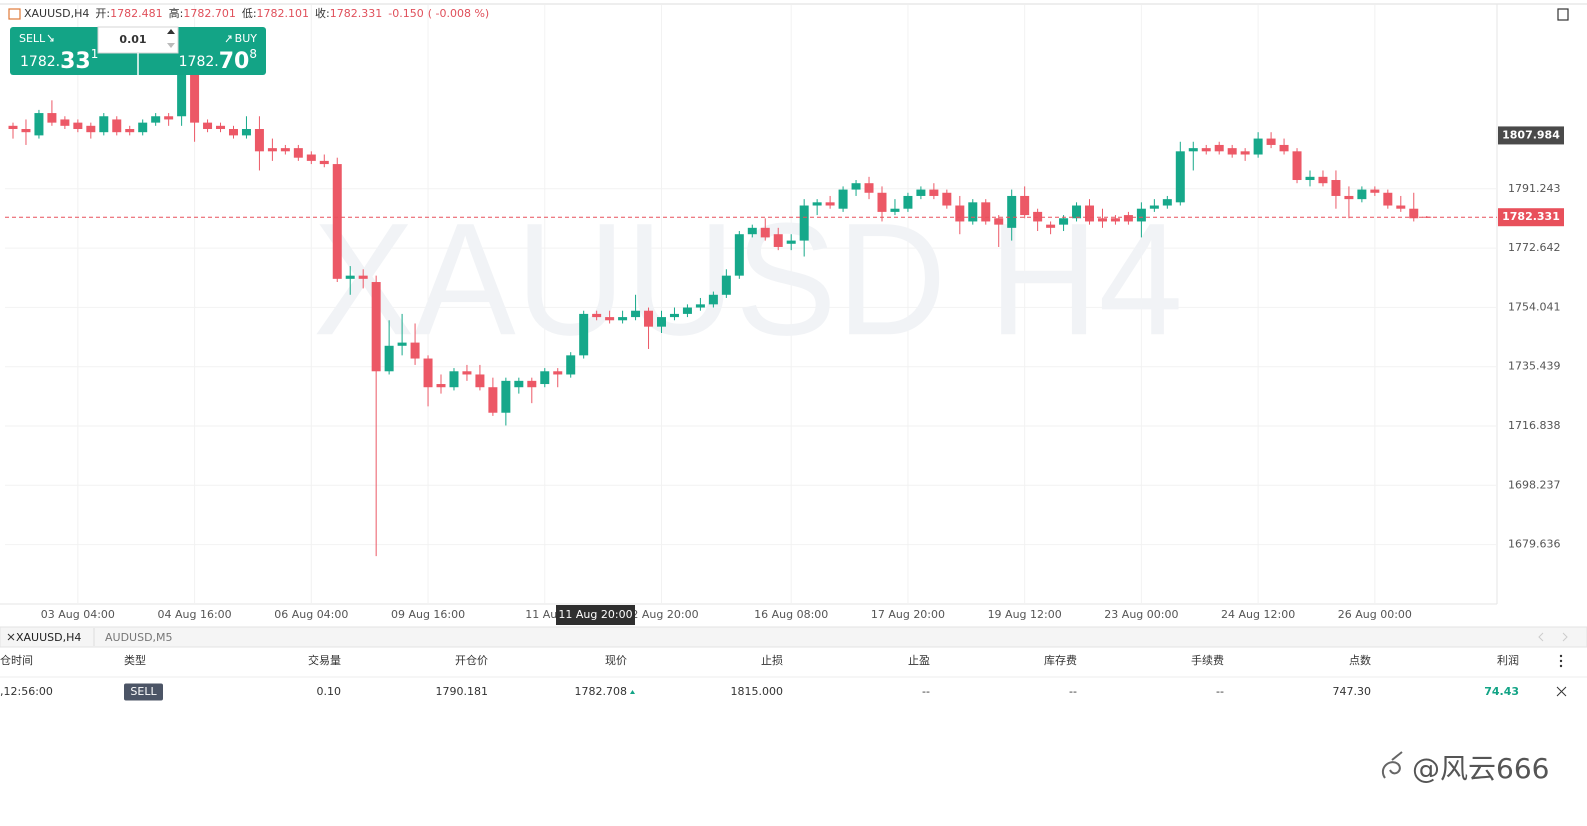  I want to click on ohlc-label: 高:, so click(176, 13).